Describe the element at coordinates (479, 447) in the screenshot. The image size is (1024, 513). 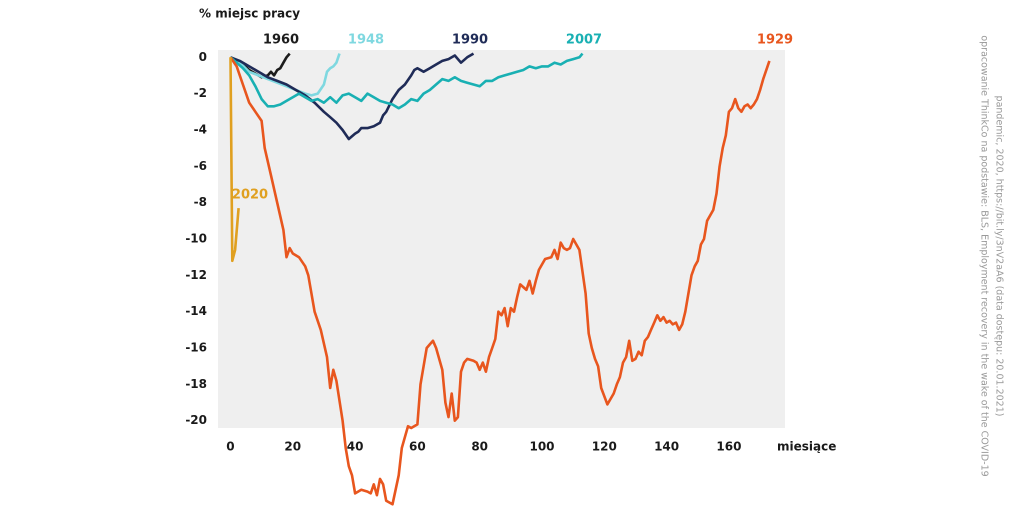
I see `x-tick-label: 80` at that location.